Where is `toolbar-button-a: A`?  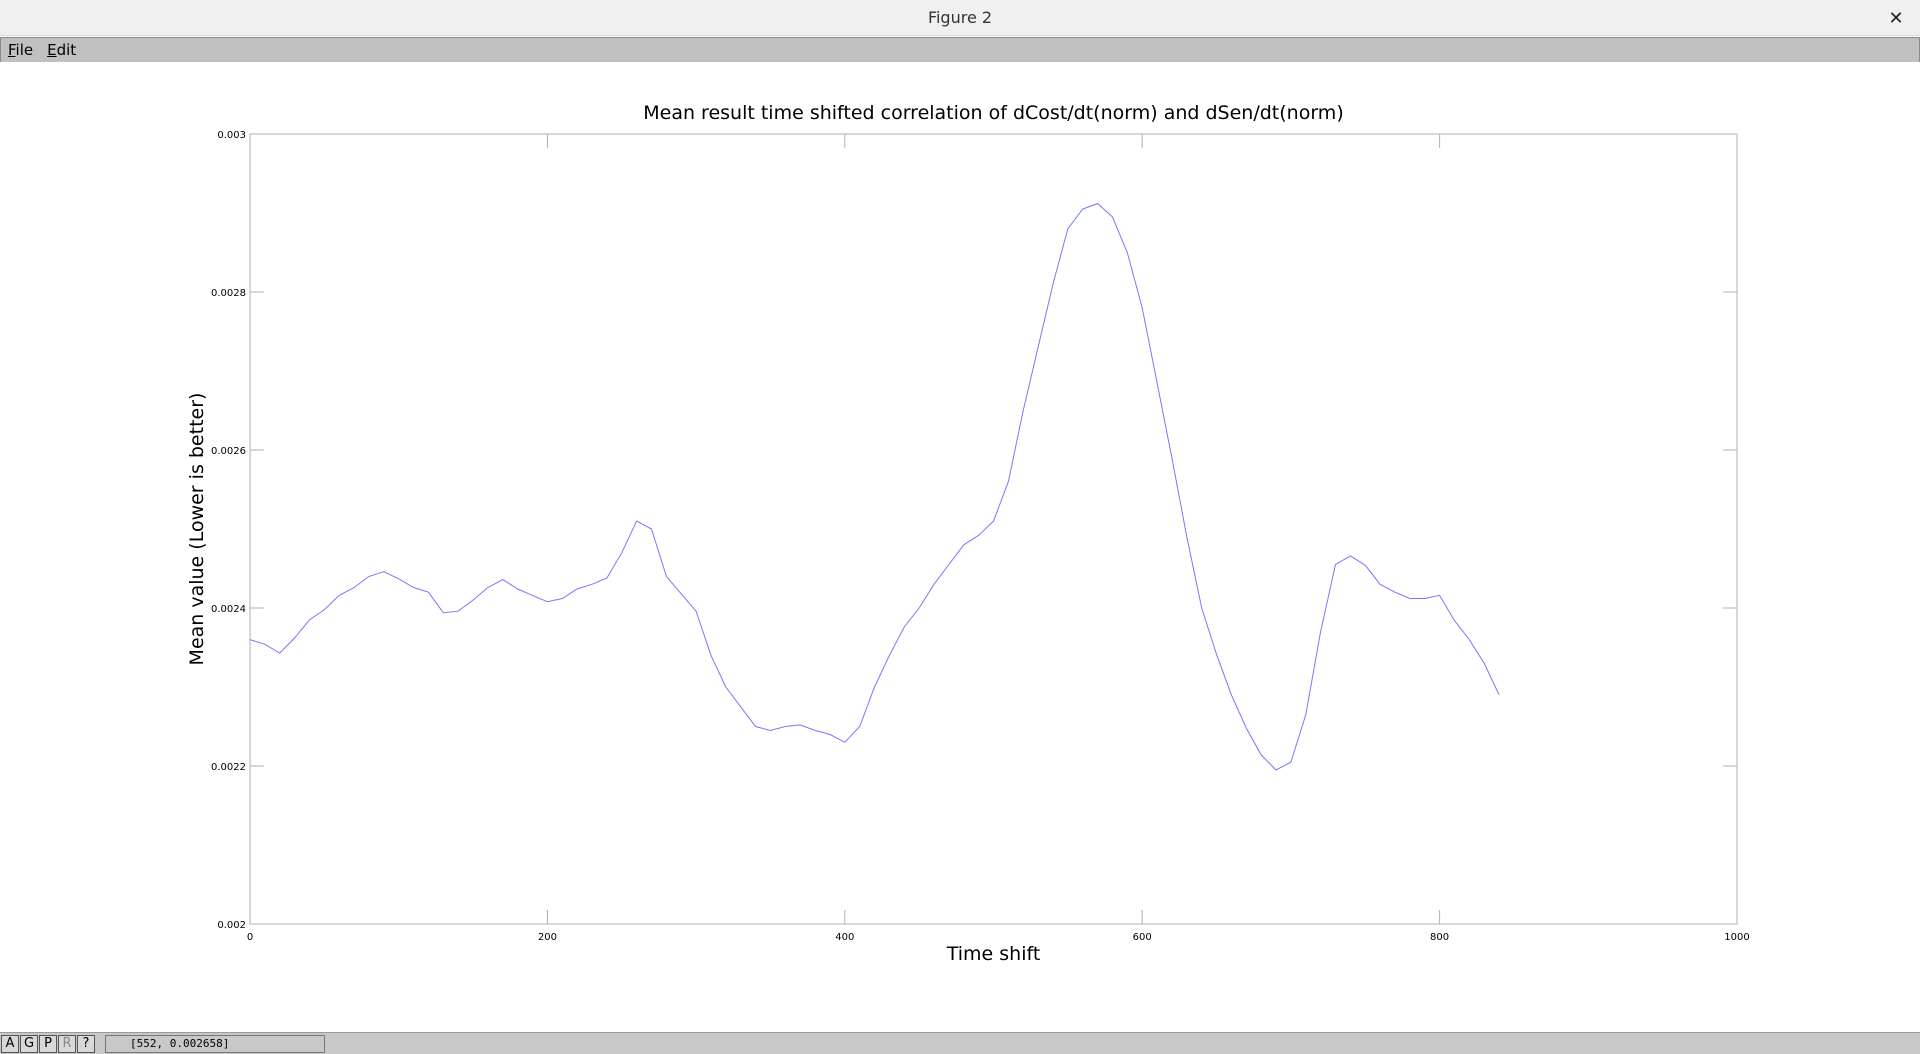
toolbar-button-a: A is located at coordinates (10, 1043).